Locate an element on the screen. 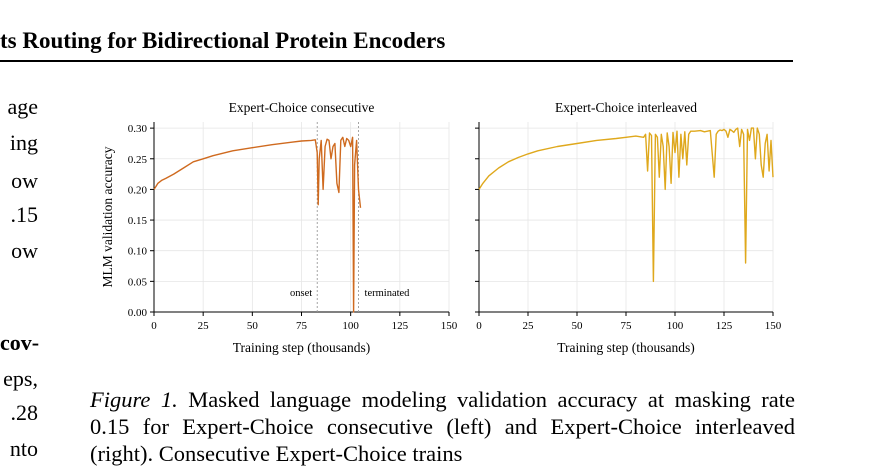 The width and height of the screenshot is (883, 467). panel-title: Expert-Choice consecutive is located at coordinates (302, 107).